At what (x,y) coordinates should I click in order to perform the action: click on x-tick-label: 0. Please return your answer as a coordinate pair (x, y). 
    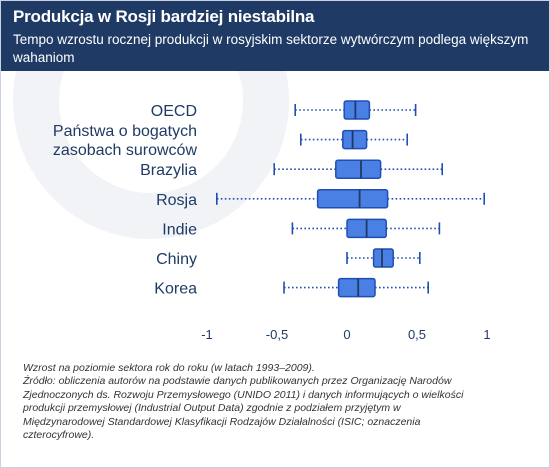
    Looking at the image, I should click on (346, 334).